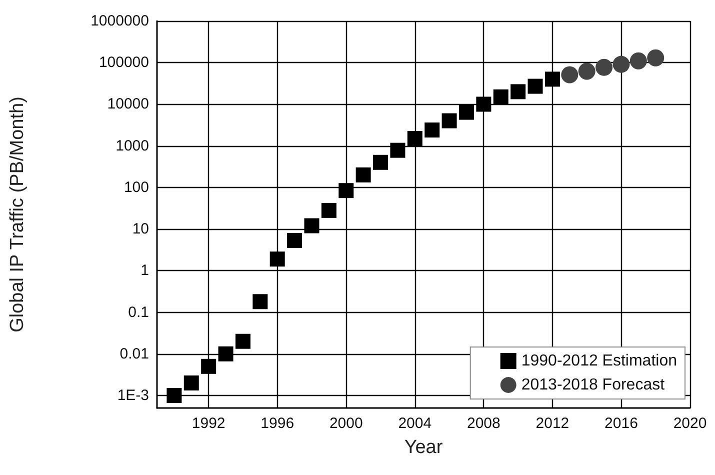 This screenshot has width=715, height=475. I want to click on x-tick-label: 2008, so click(483, 423).